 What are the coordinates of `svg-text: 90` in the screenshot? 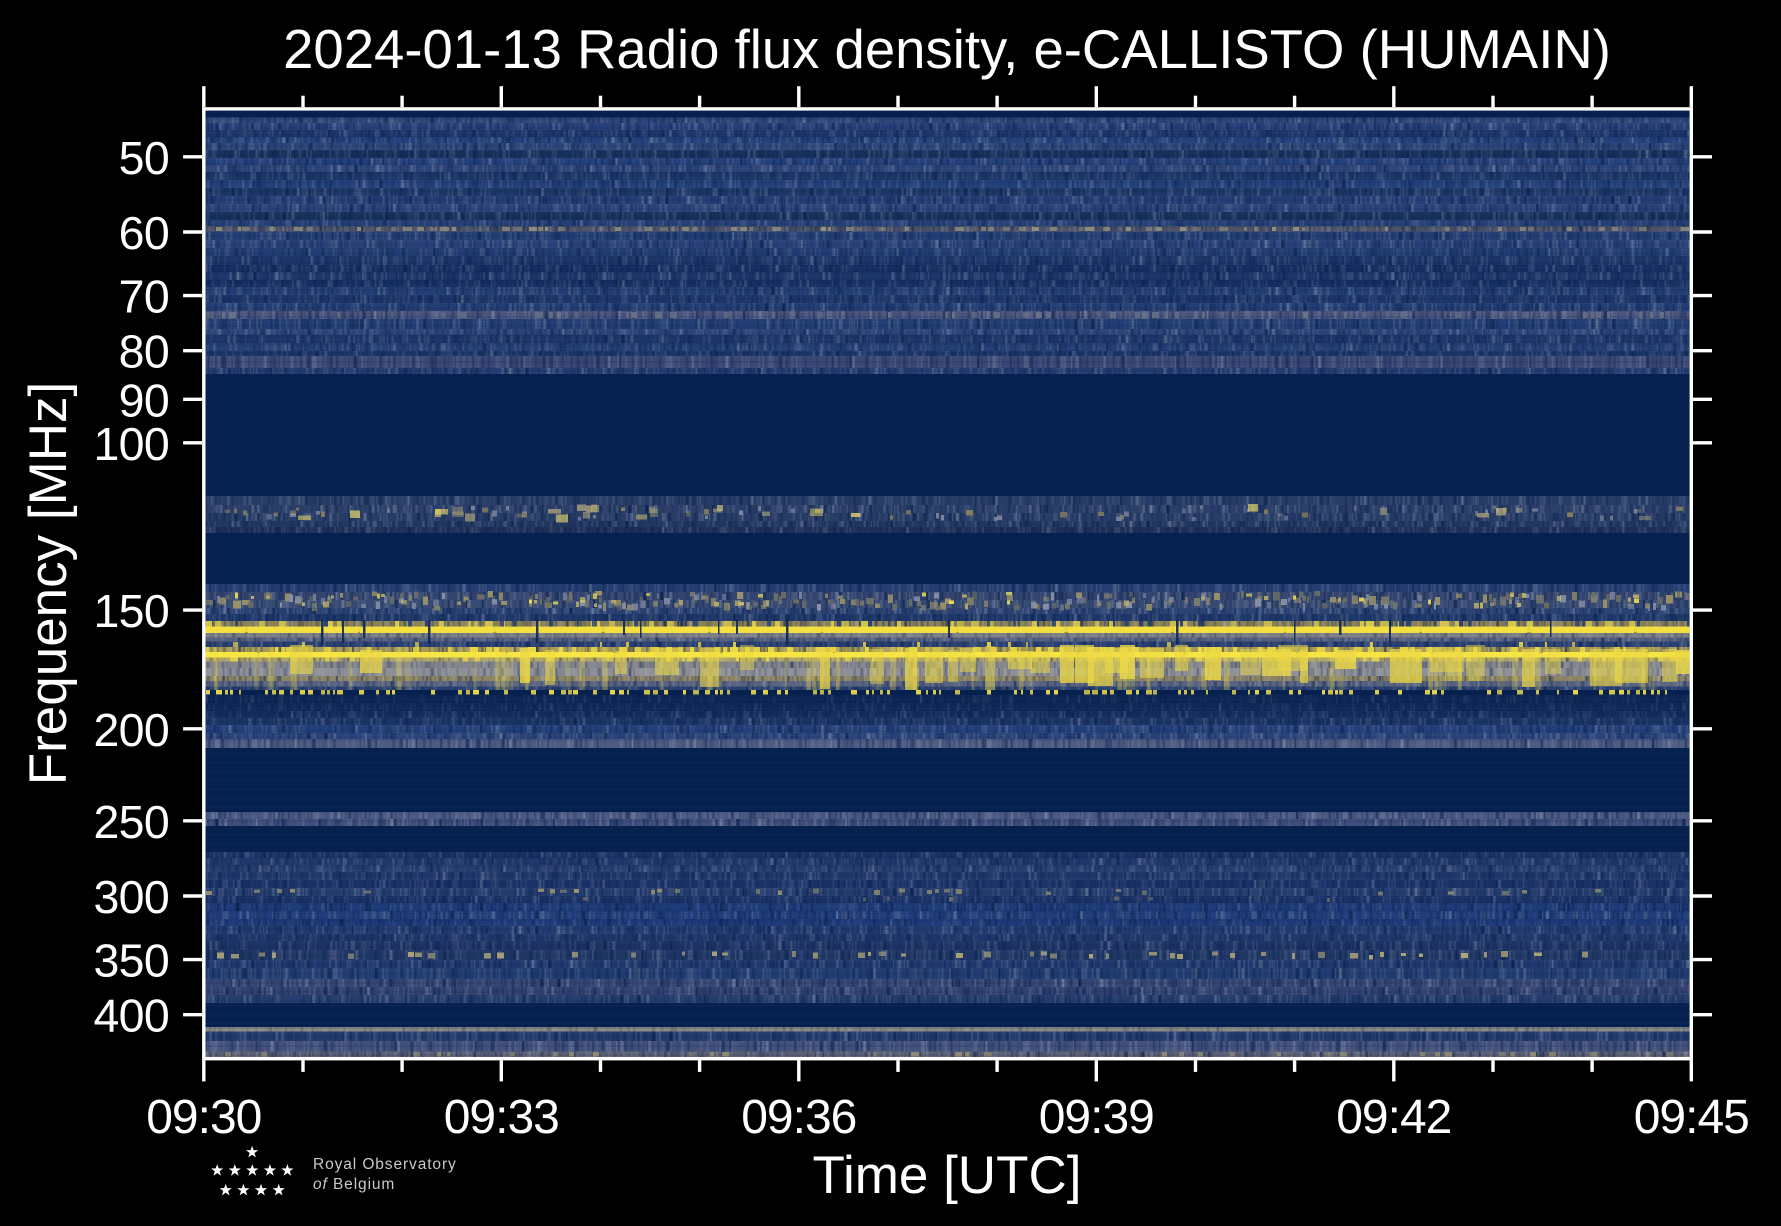 It's located at (144, 400).